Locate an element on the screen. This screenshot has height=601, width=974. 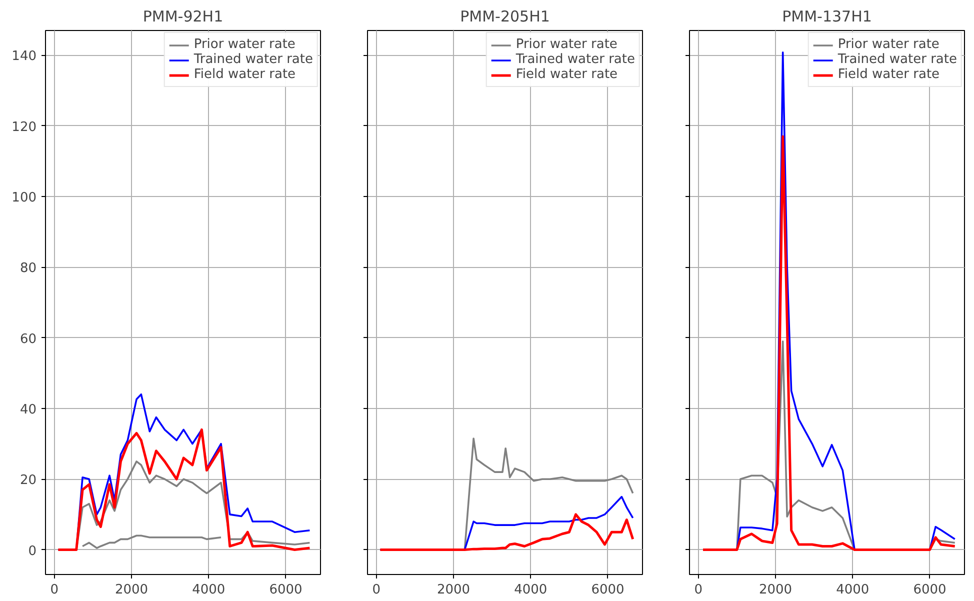
y-tick-label: 120 is located at coordinates (24, 127).